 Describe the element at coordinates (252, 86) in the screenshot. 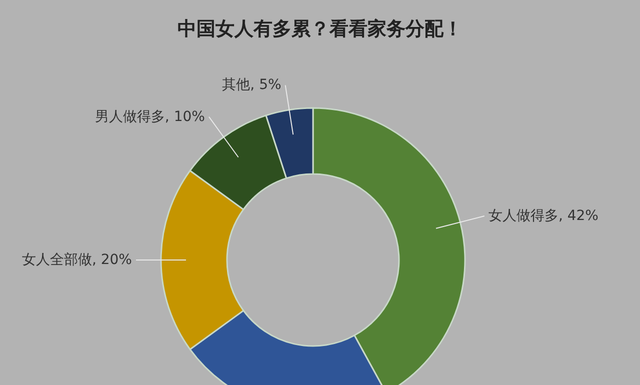

I see `slice-label: 其他, 5%` at that location.